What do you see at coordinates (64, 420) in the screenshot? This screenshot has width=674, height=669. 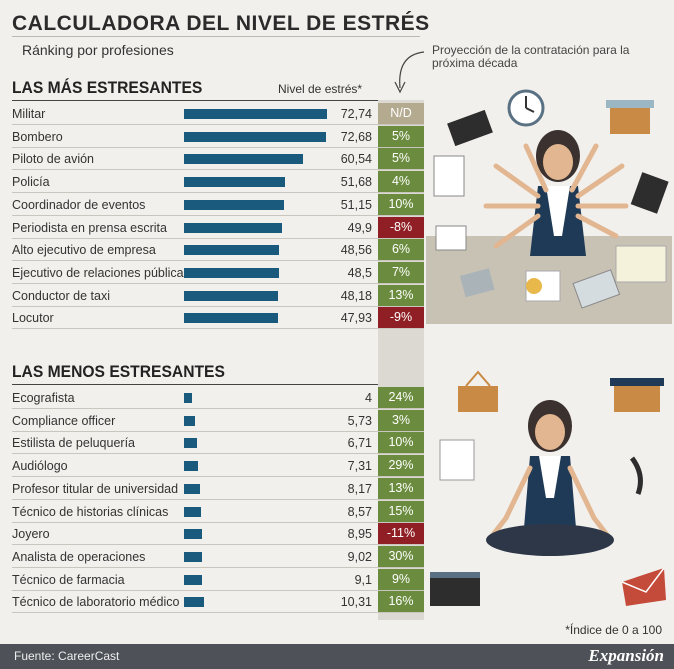 I see `category-label: Compliance officer` at bounding box center [64, 420].